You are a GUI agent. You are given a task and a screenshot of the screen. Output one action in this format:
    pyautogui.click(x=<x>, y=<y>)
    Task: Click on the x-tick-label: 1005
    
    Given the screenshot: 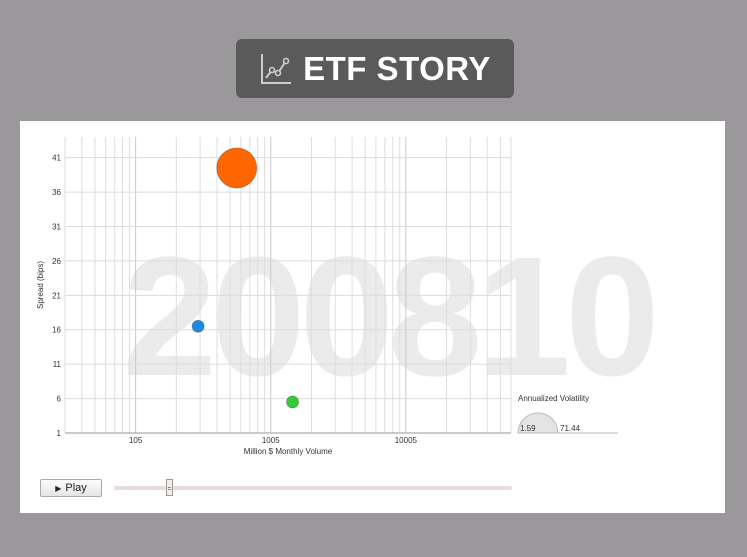 What is the action you would take?
    pyautogui.click(x=271, y=440)
    